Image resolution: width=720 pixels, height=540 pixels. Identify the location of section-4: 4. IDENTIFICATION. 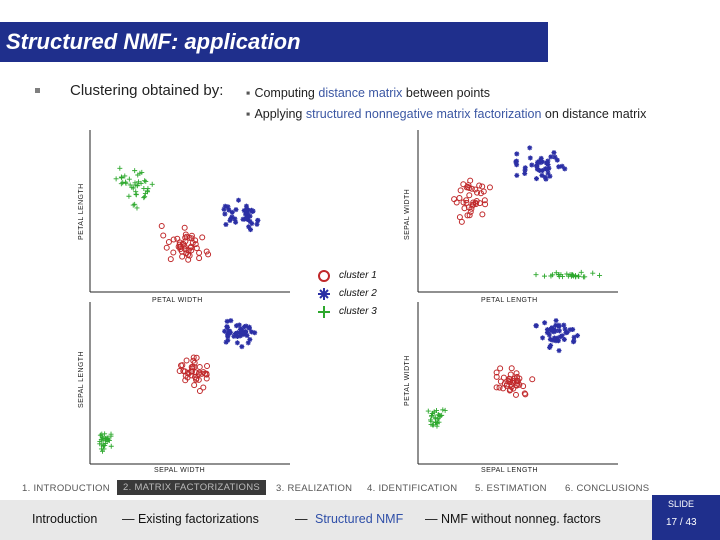
(412, 488).